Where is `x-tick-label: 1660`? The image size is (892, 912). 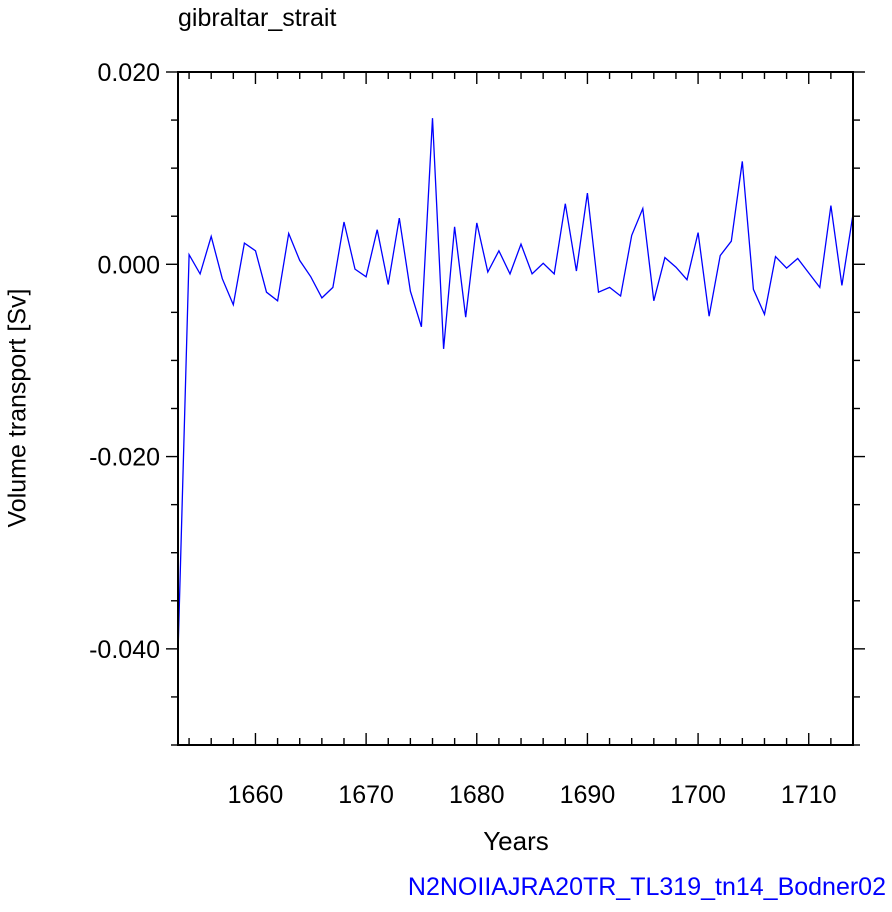
x-tick-label: 1660 is located at coordinates (256, 795).